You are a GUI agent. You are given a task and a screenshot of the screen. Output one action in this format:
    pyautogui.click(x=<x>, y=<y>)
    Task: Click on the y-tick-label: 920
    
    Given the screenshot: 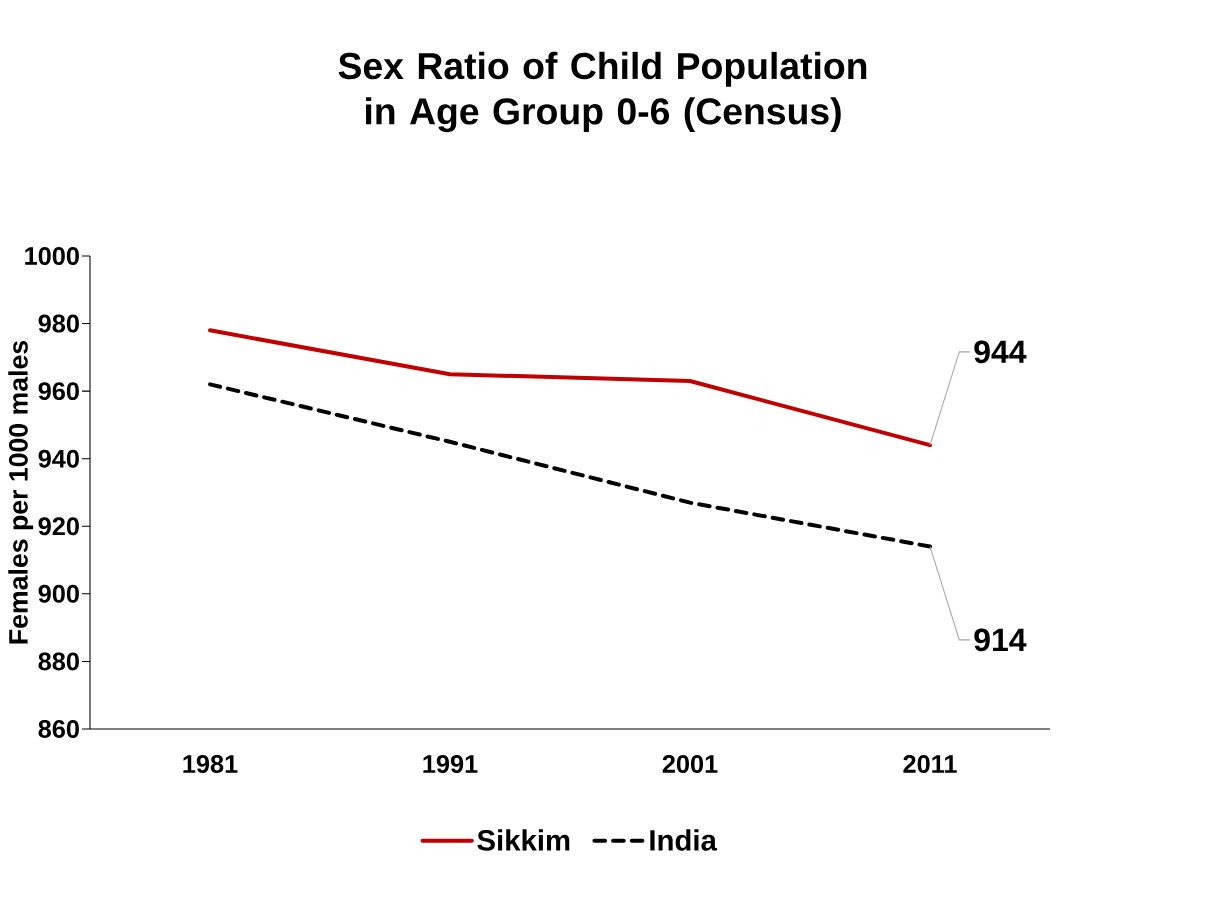 What is the action you would take?
    pyautogui.click(x=58, y=526)
    